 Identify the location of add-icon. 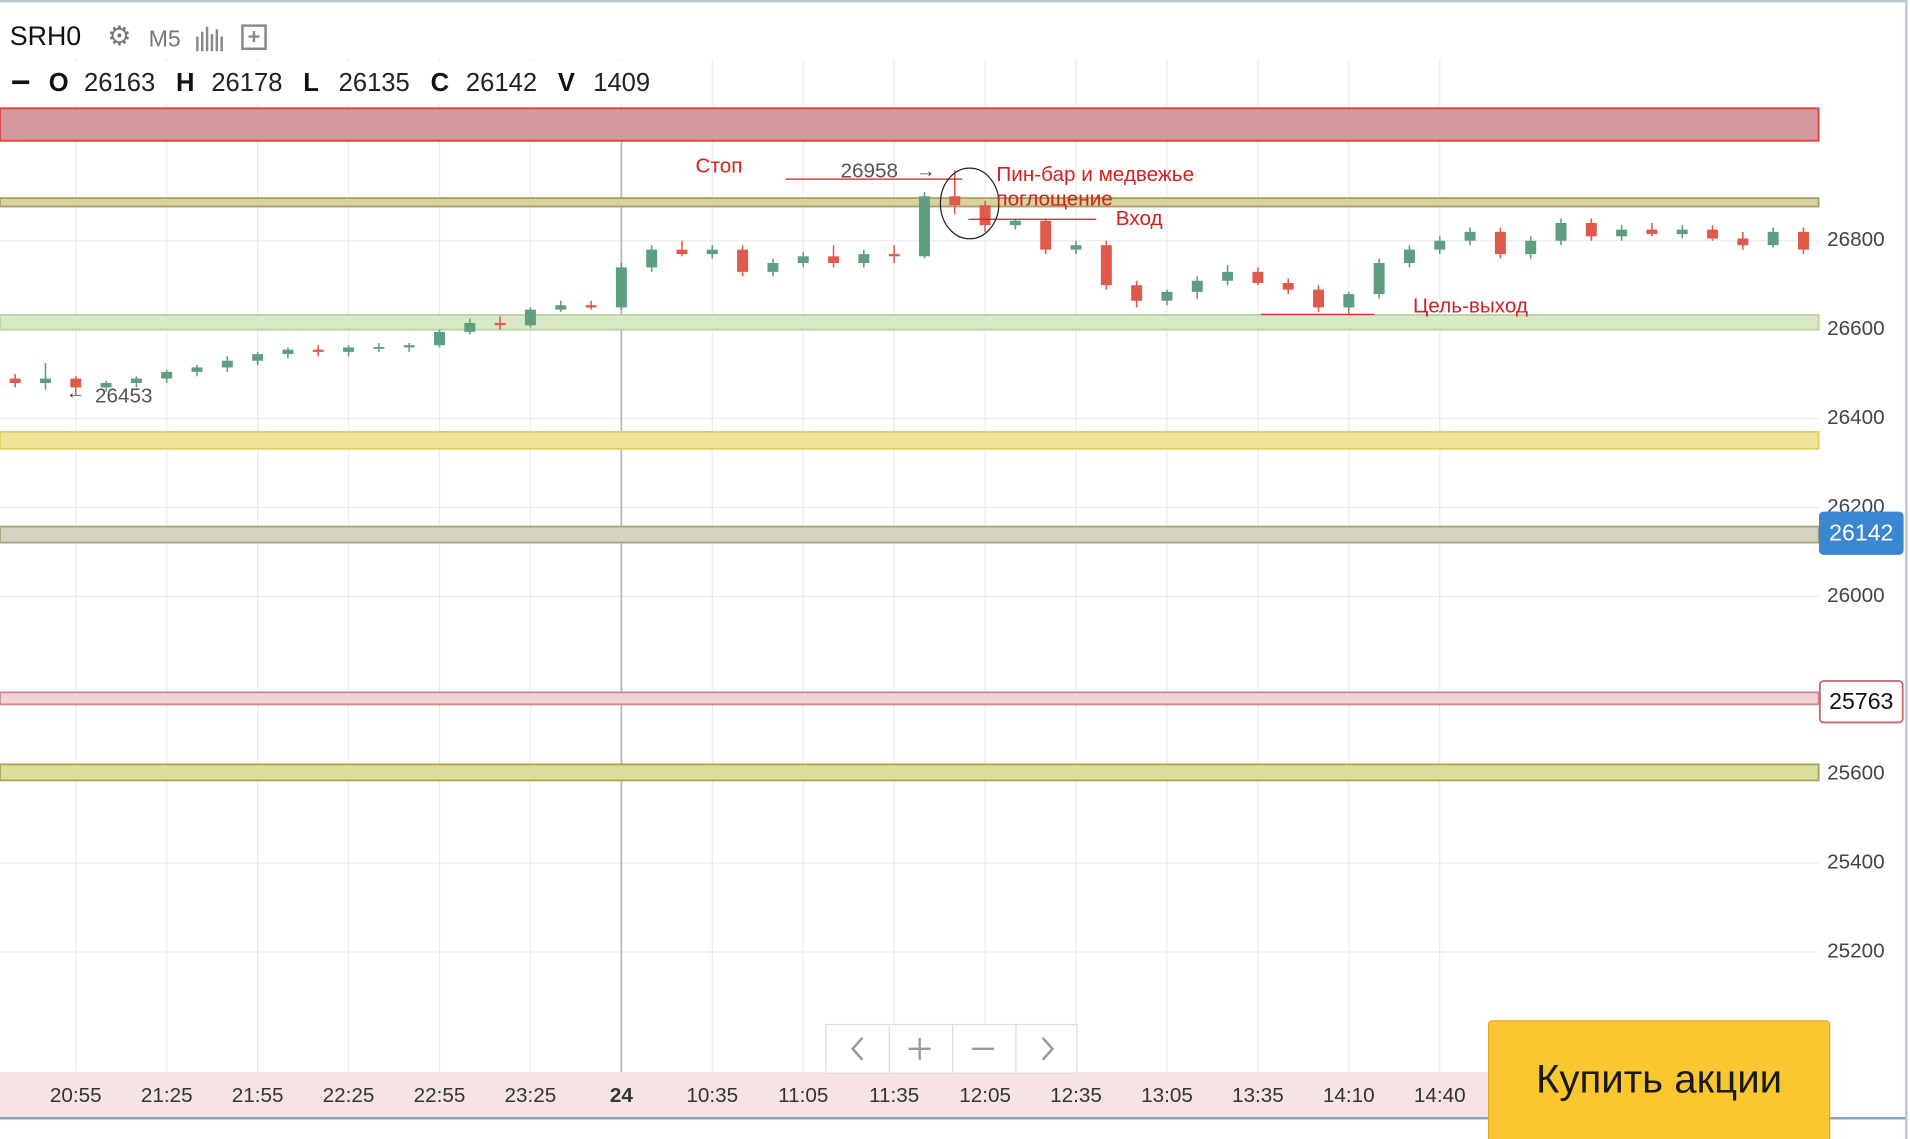
(254, 37).